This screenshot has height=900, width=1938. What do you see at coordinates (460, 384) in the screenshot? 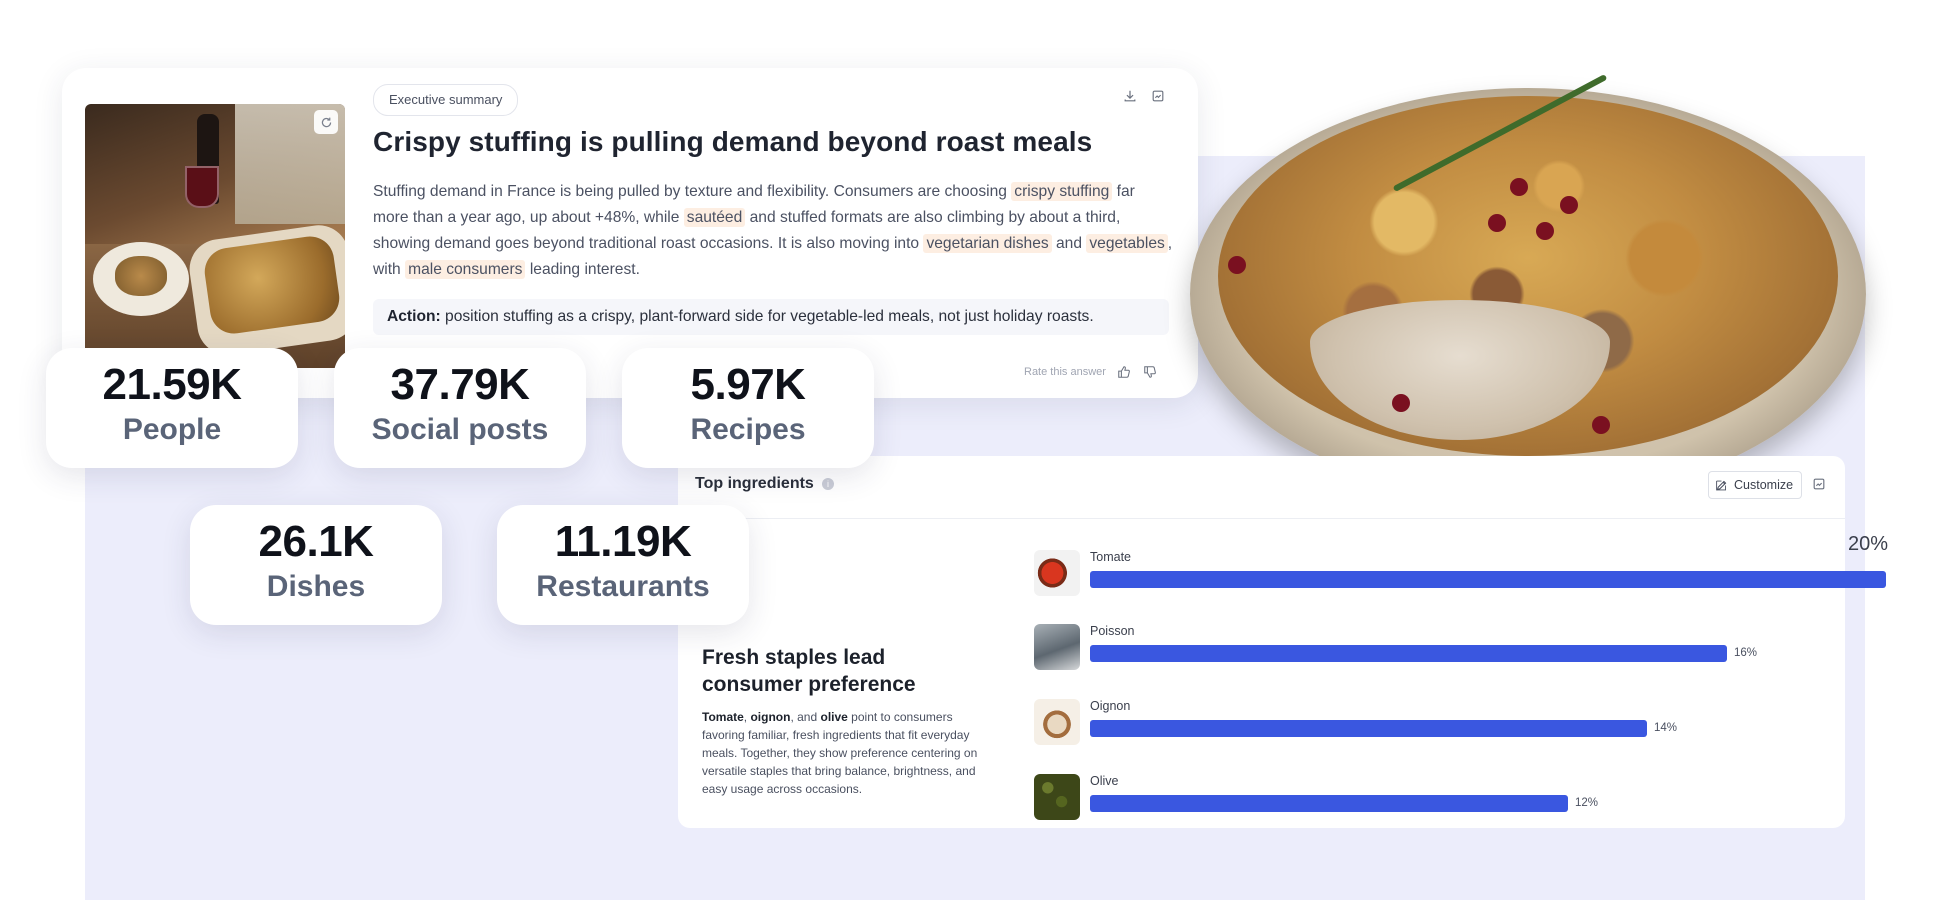
I see `stat-value: 37.79K` at bounding box center [460, 384].